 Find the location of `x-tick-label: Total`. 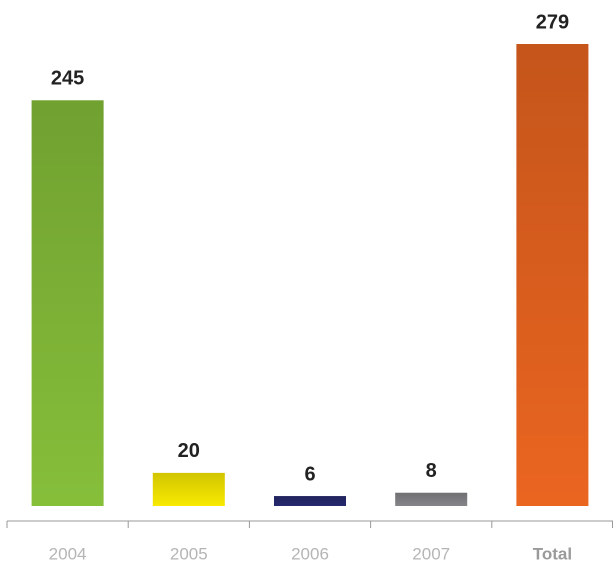

x-tick-label: Total is located at coordinates (552, 553).